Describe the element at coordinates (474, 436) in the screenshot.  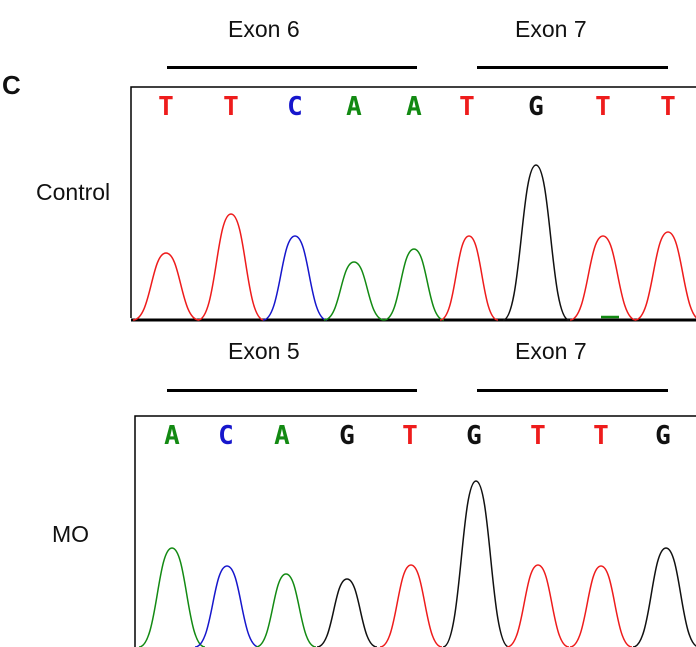
I see `mo-base-5: G` at that location.